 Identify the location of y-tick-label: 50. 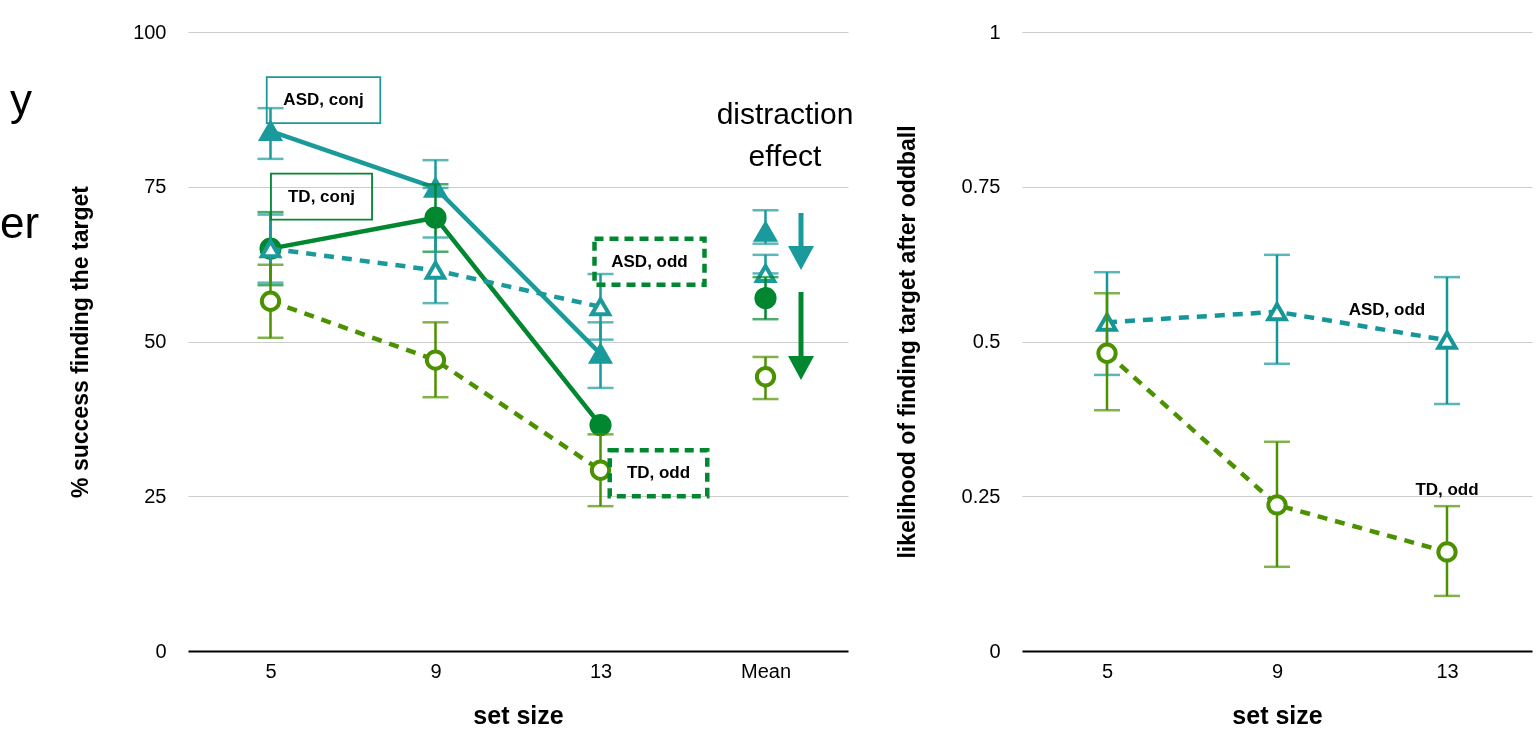
(155, 341).